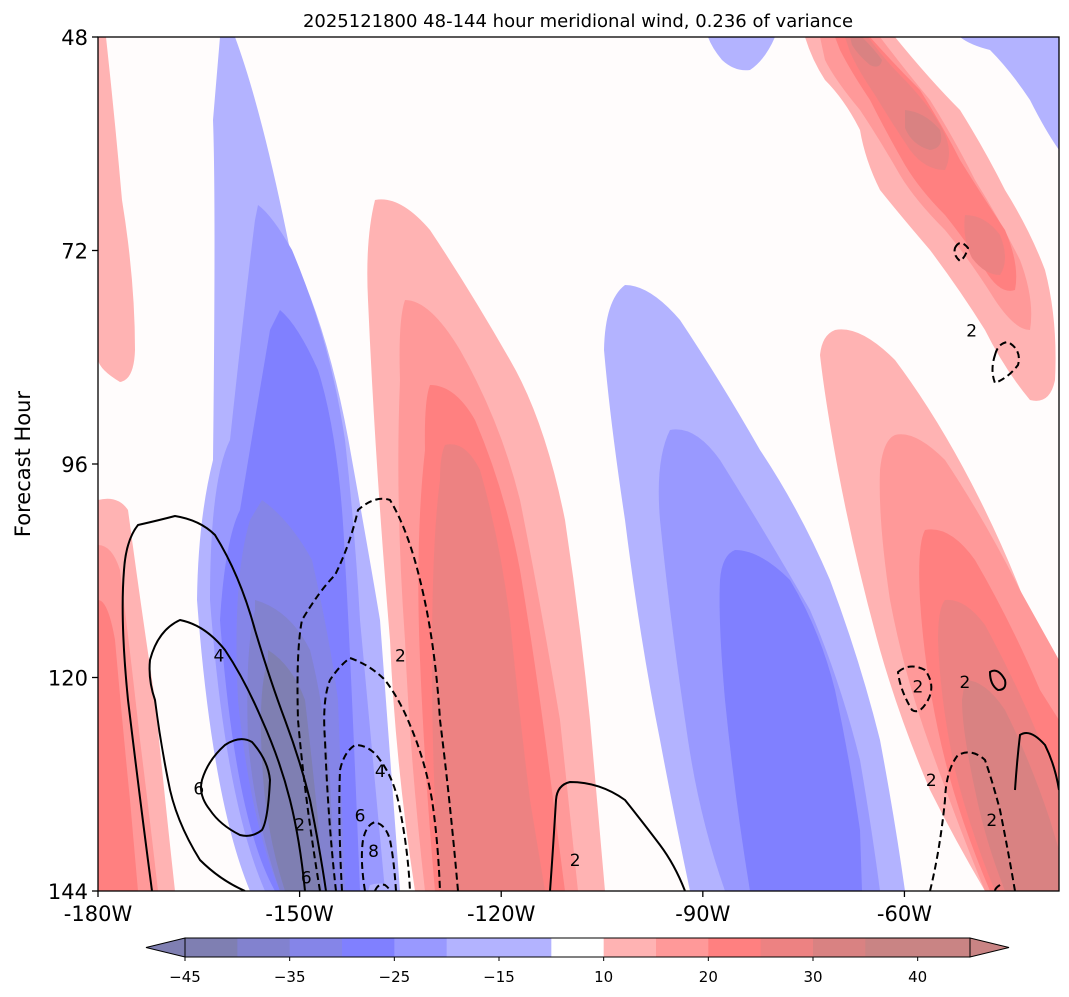  I want to click on y-tick-label: 120, so click(68, 679).